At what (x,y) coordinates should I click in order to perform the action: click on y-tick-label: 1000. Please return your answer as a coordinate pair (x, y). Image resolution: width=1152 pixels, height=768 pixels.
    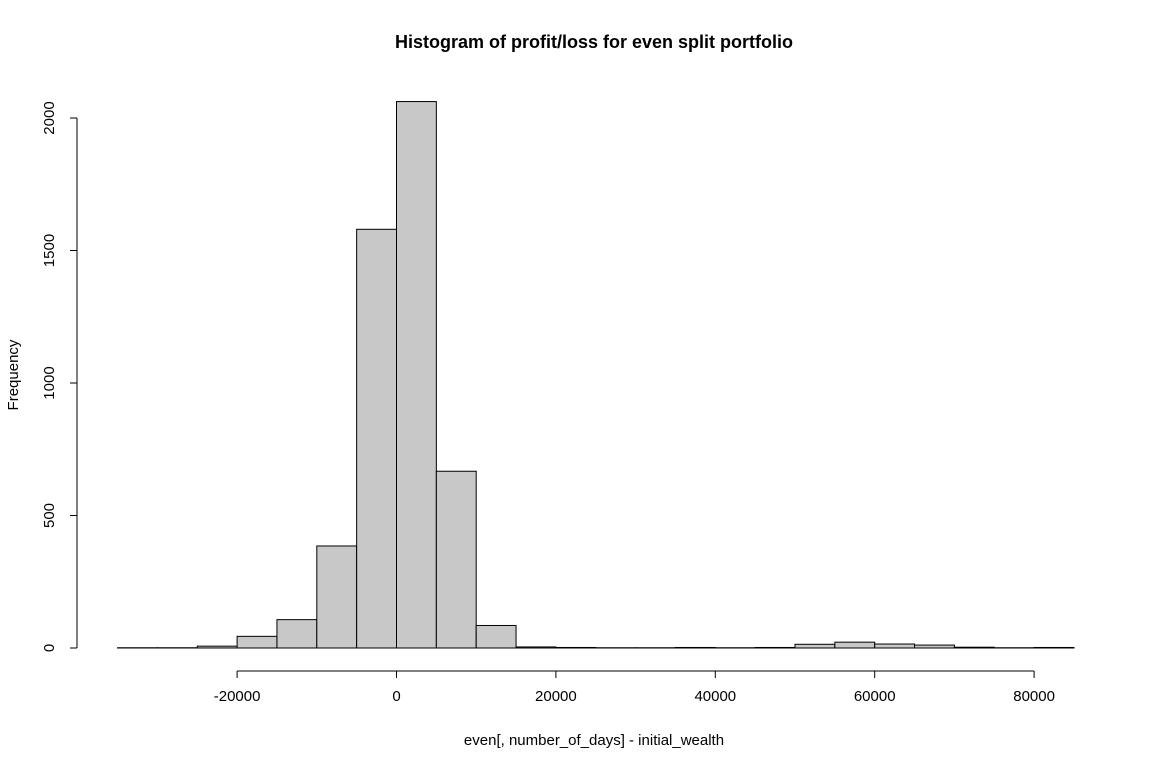
    Looking at the image, I should click on (49, 382).